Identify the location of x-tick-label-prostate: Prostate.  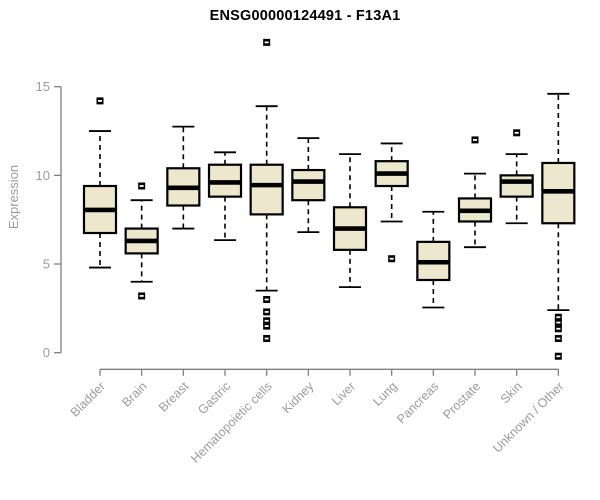
(461, 400).